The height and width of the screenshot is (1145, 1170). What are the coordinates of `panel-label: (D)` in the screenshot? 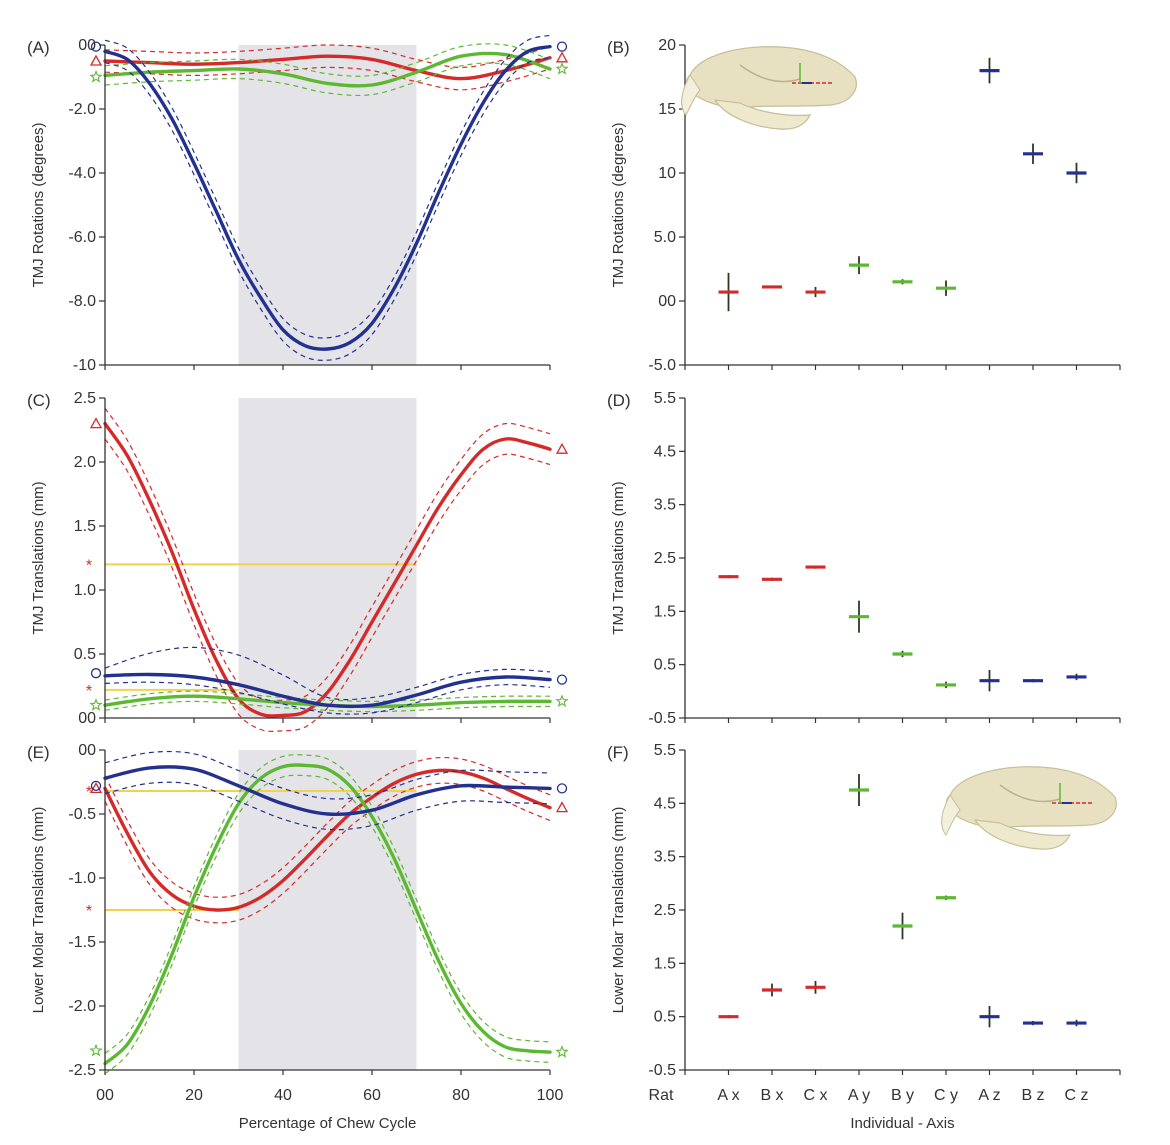 It's located at (619, 400).